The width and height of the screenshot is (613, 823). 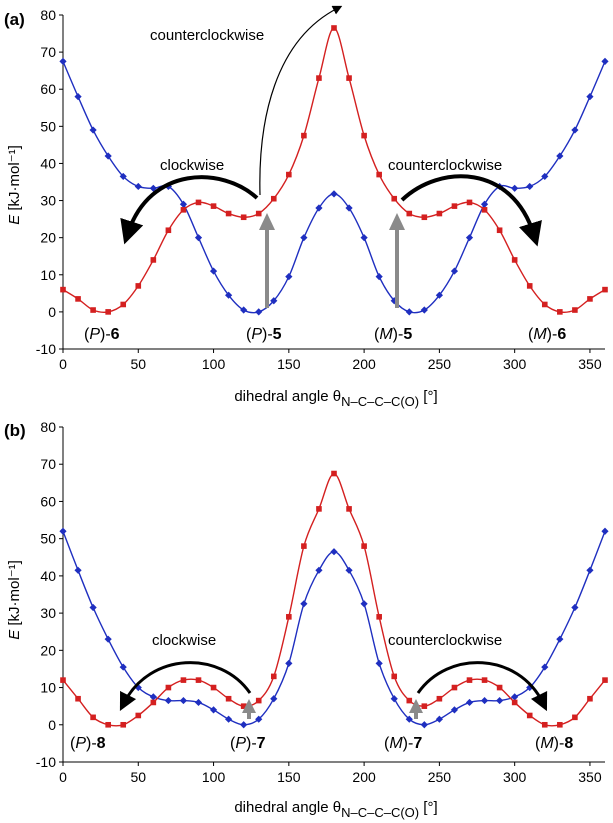 What do you see at coordinates (48, 15) in the screenshot?
I see `y-tick-label: 80` at bounding box center [48, 15].